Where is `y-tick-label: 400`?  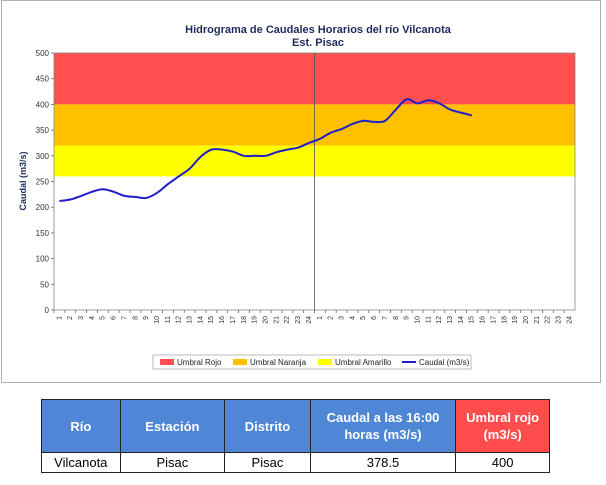 y-tick-label: 400 is located at coordinates (43, 104).